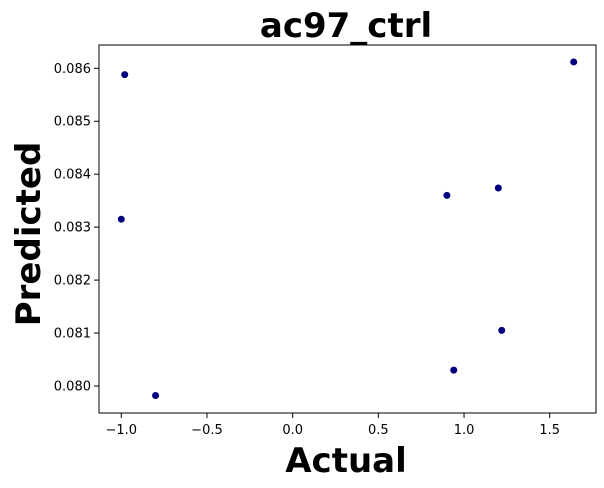 Image resolution: width=604 pixels, height=488 pixels. I want to click on x-tick-label: −0.5, so click(207, 430).